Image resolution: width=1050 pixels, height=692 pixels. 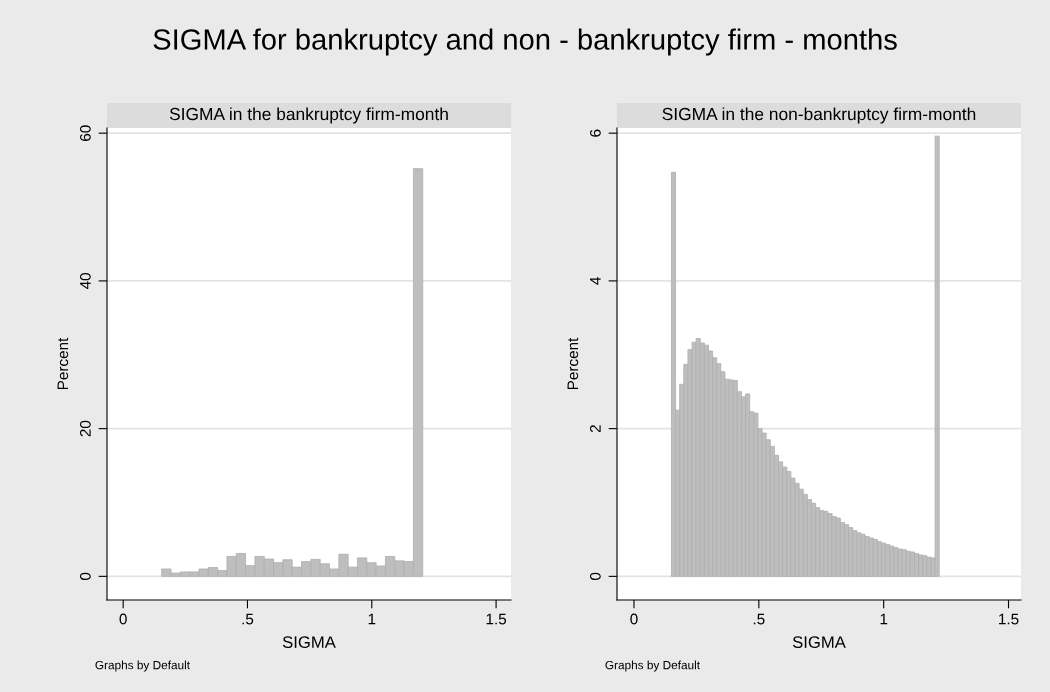 I want to click on y-tick-label: 40, so click(x=85, y=281).